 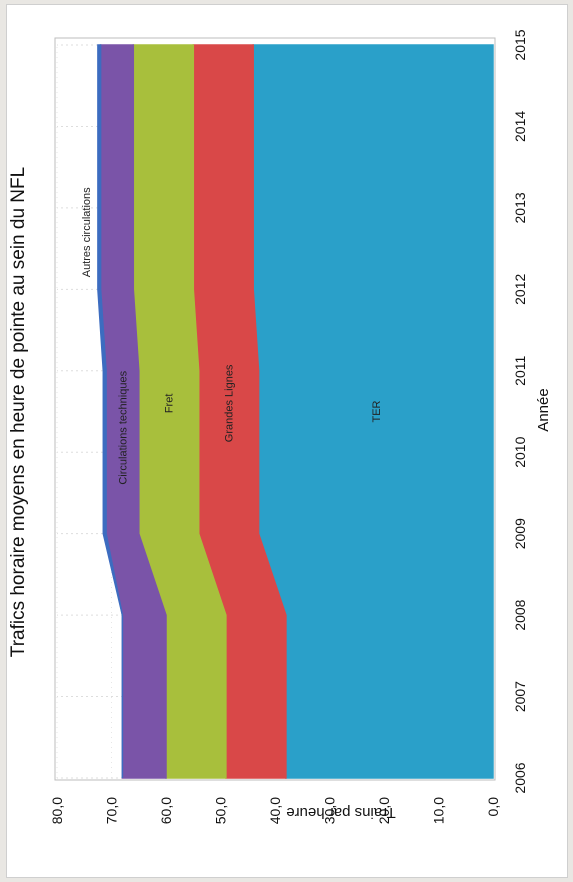 I want to click on y-tick-labels: 0,0 10,0 20,0 30,0 40,0 50,0 60,0 70,0 80,0, so click(x=275, y=810).